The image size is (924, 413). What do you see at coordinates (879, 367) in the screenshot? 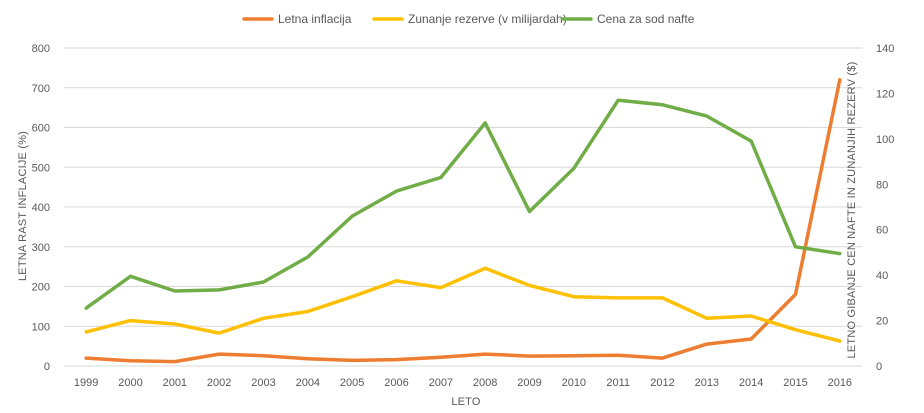
I see `right-tick-label: 0` at bounding box center [879, 367].